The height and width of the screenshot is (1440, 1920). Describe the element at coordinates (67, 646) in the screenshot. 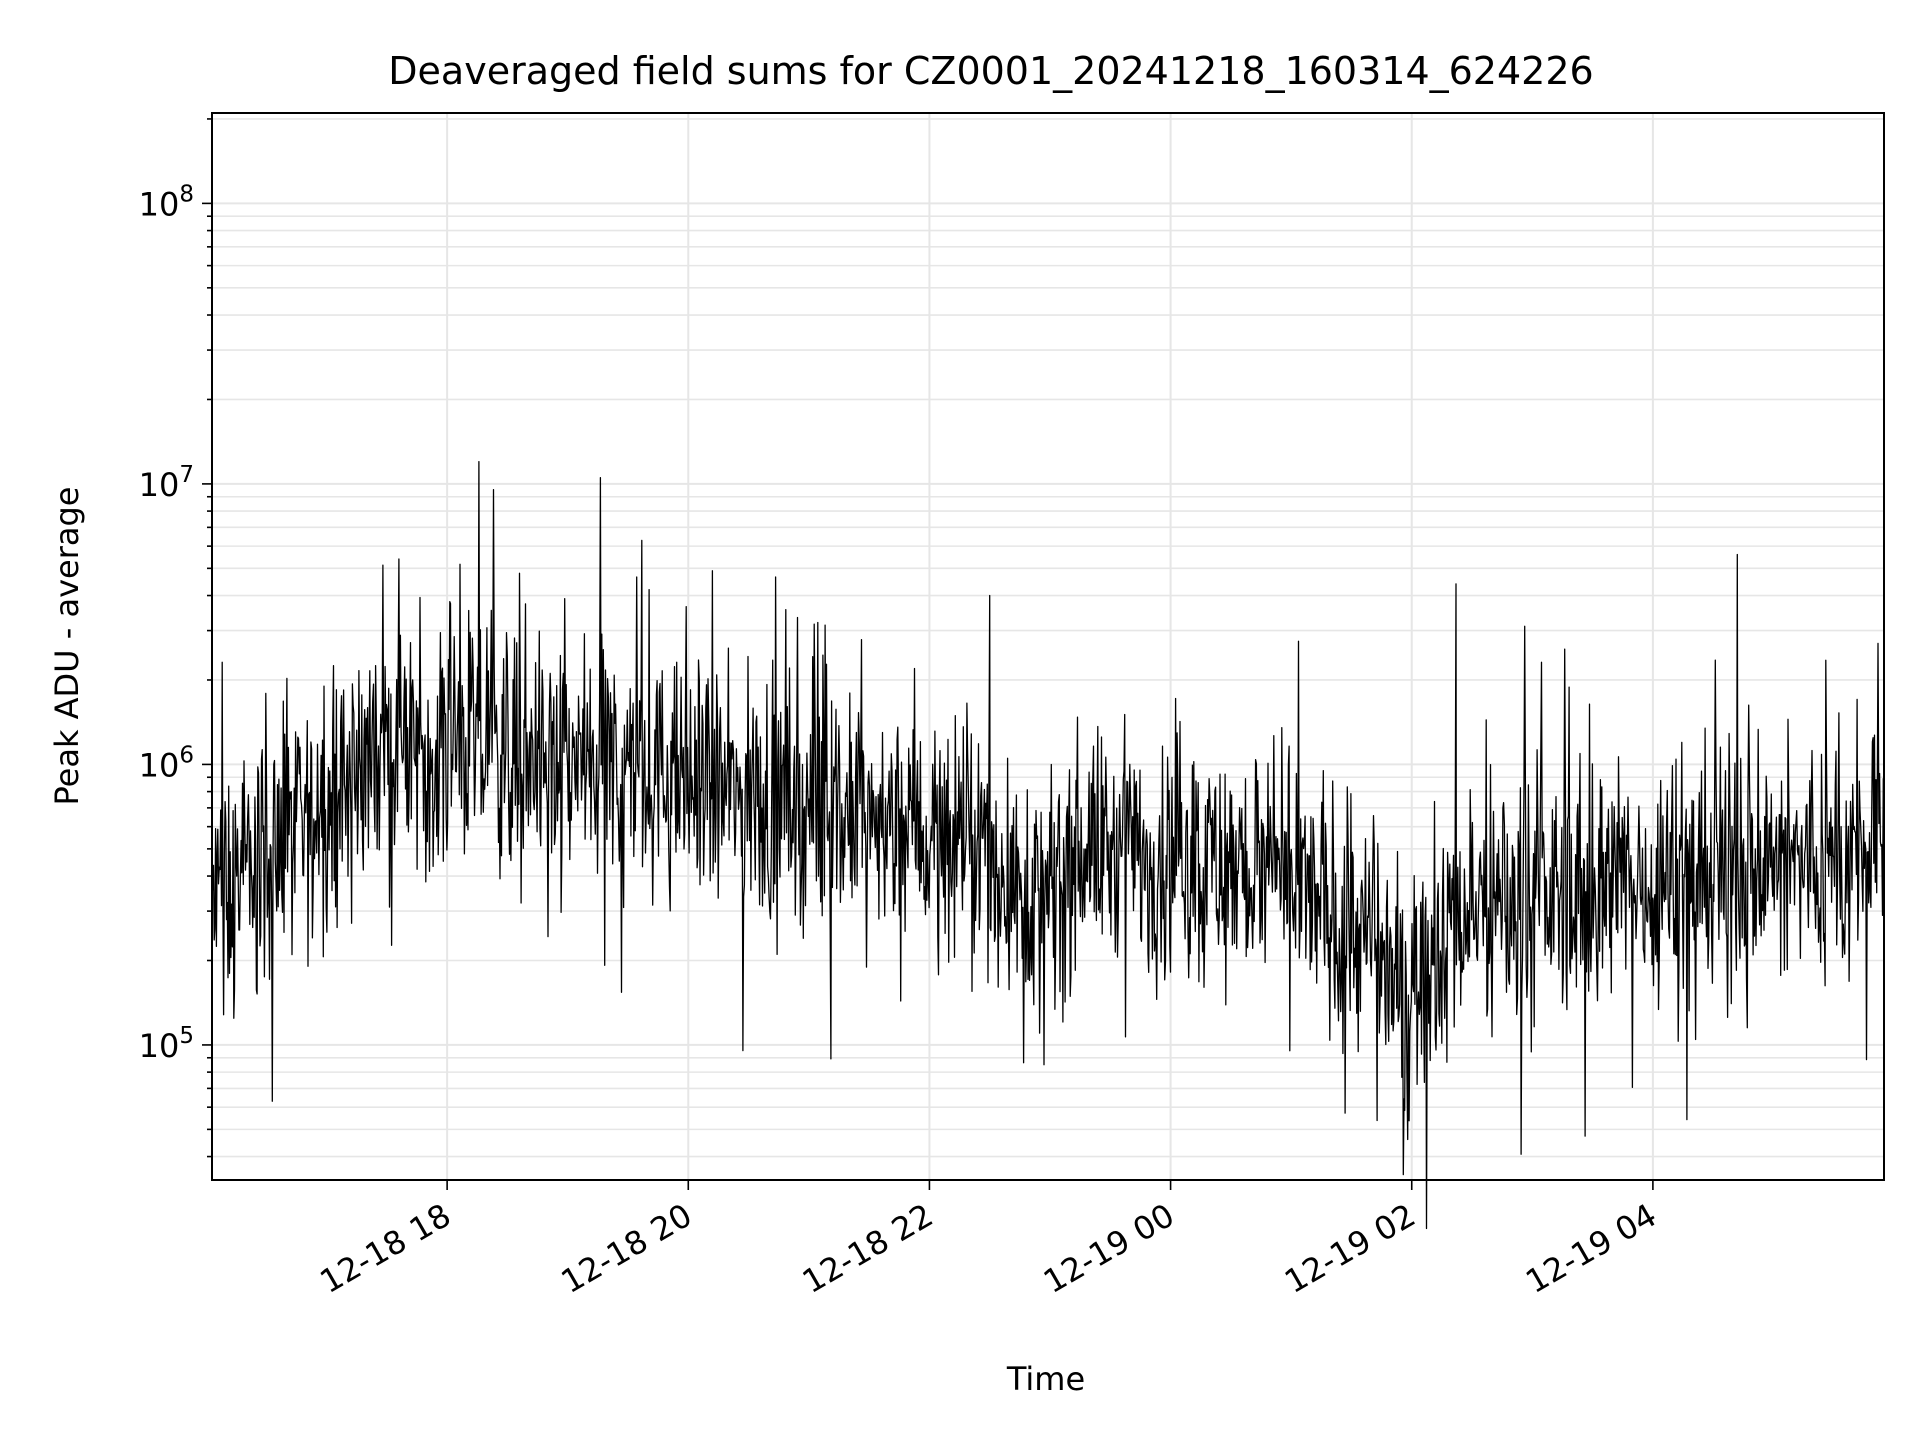

I see `y-axis-label: Peak ADU - average` at that location.